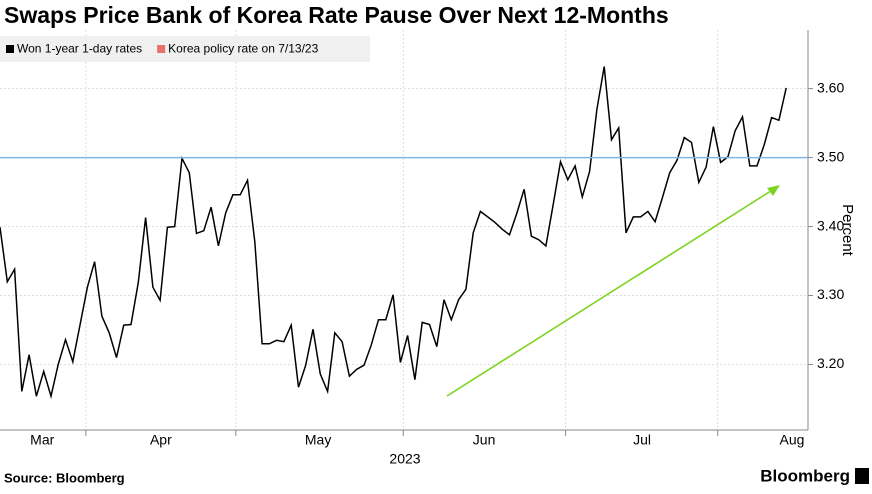 The width and height of the screenshot is (872, 494). What do you see at coordinates (404, 459) in the screenshot?
I see `x-axis-label: 2023` at bounding box center [404, 459].